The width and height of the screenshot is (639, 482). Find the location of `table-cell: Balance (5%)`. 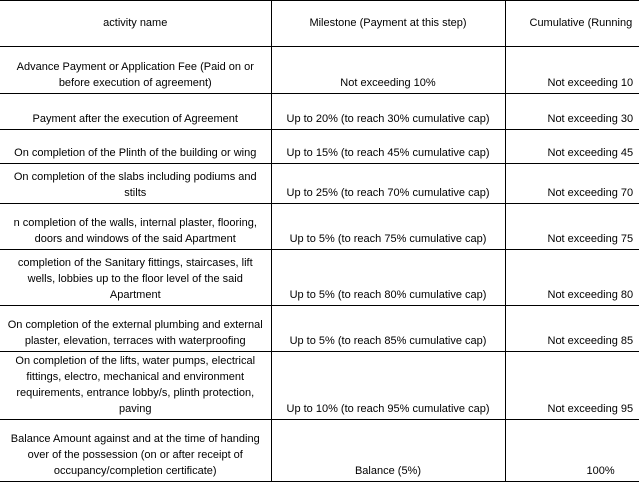

table-cell: Balance (5%) is located at coordinates (388, 450).